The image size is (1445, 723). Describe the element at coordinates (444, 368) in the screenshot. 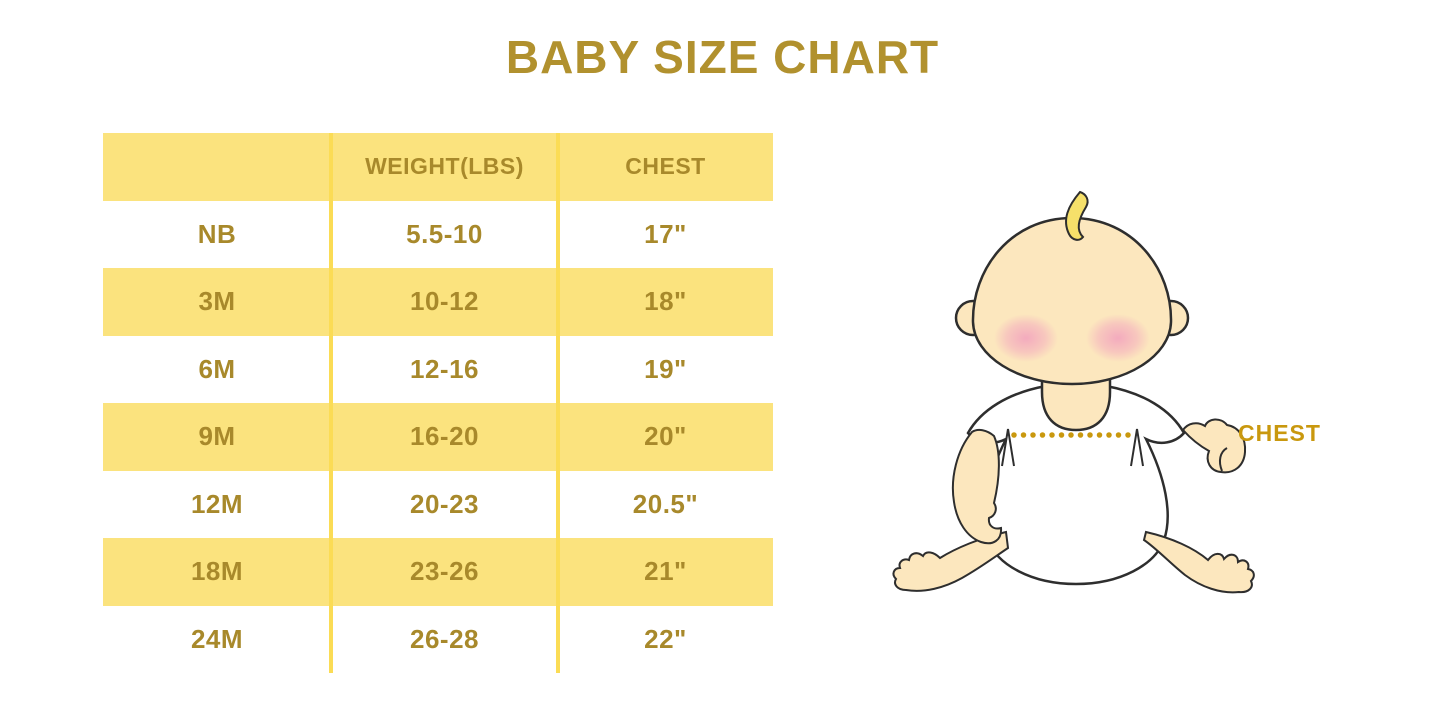

I see `cell-weight: 12-16` at that location.